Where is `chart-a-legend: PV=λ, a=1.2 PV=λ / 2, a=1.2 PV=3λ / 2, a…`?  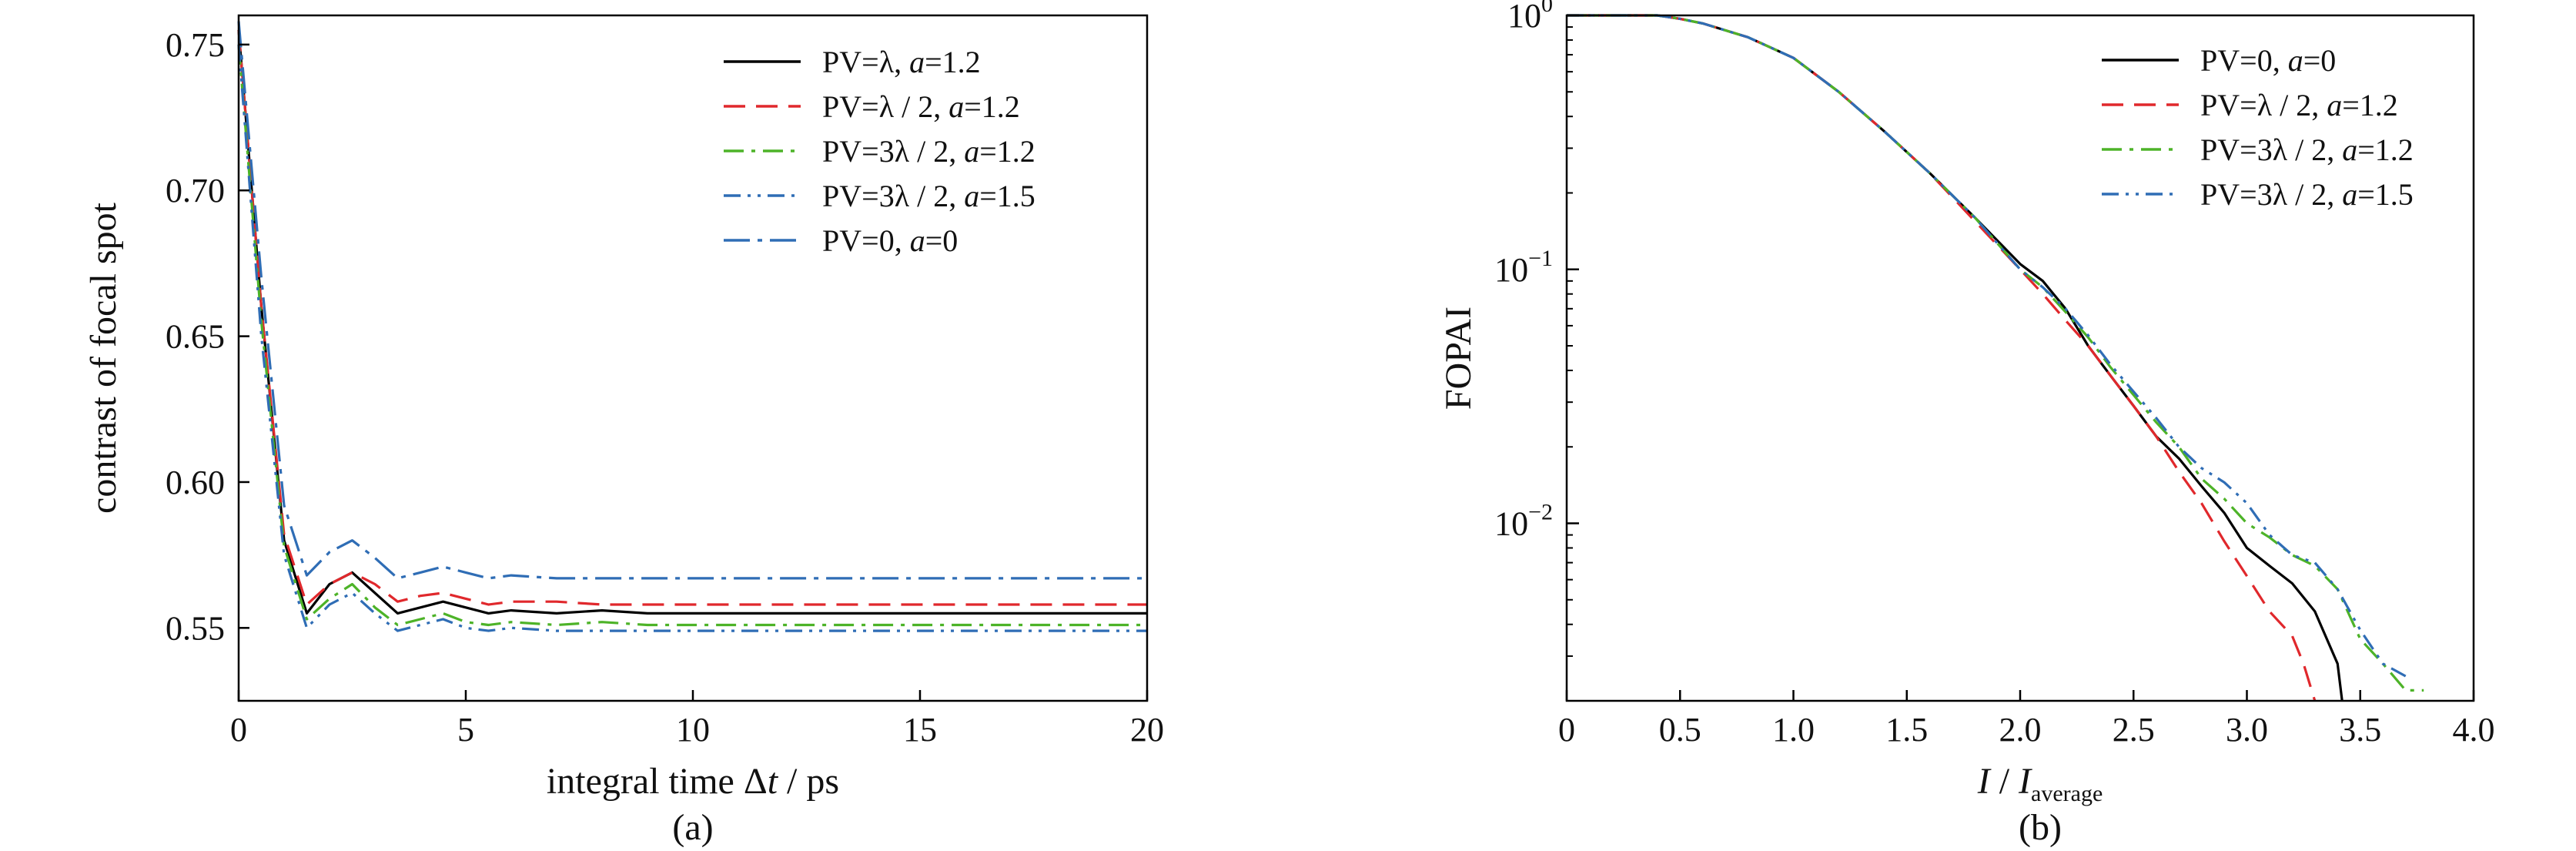
chart-a-legend: PV=λ, a=1.2 PV=λ / 2, a=1.2 PV=3λ / 2, a… is located at coordinates (880, 151).